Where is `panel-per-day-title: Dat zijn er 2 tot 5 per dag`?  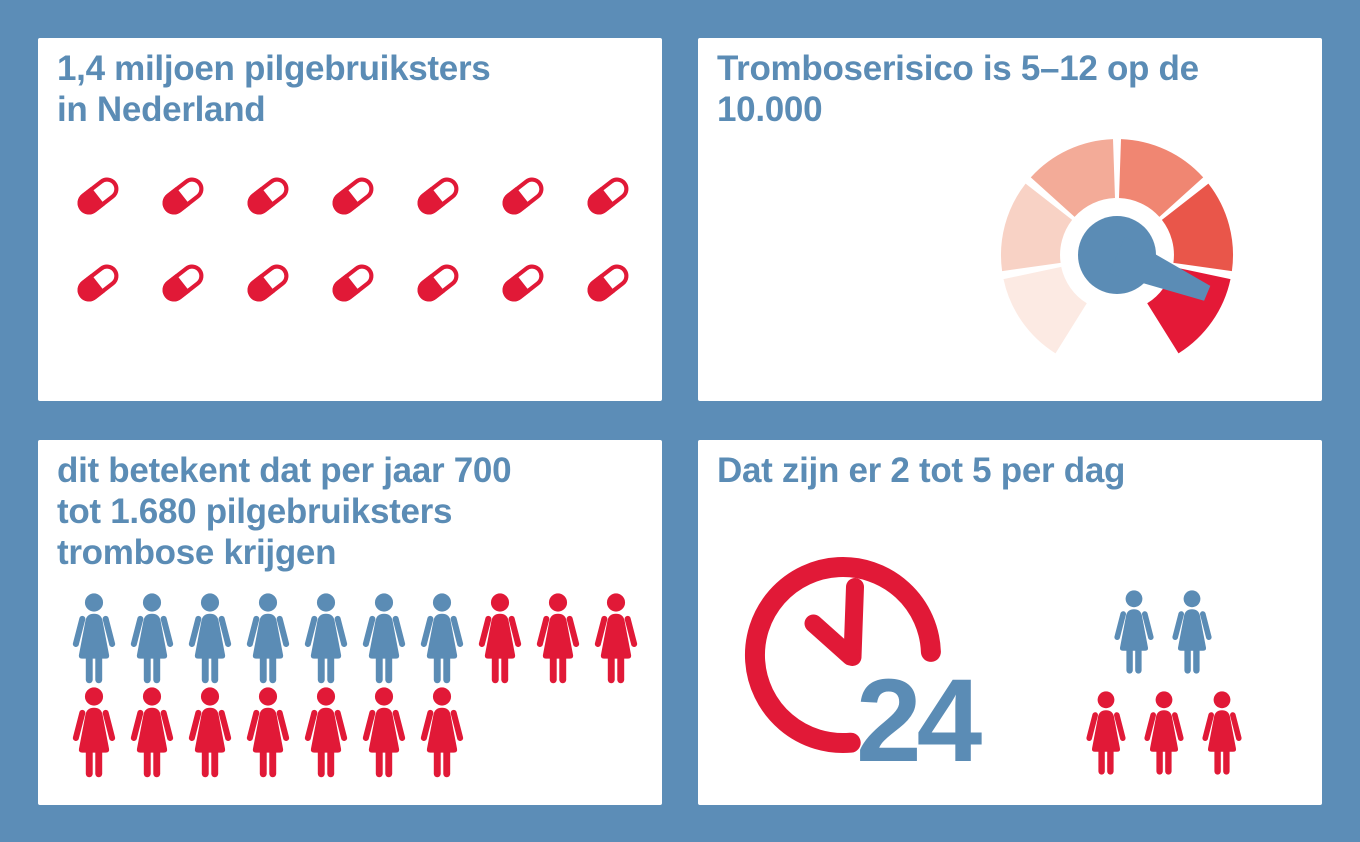 panel-per-day-title: Dat zijn er 2 tot 5 per dag is located at coordinates (921, 470).